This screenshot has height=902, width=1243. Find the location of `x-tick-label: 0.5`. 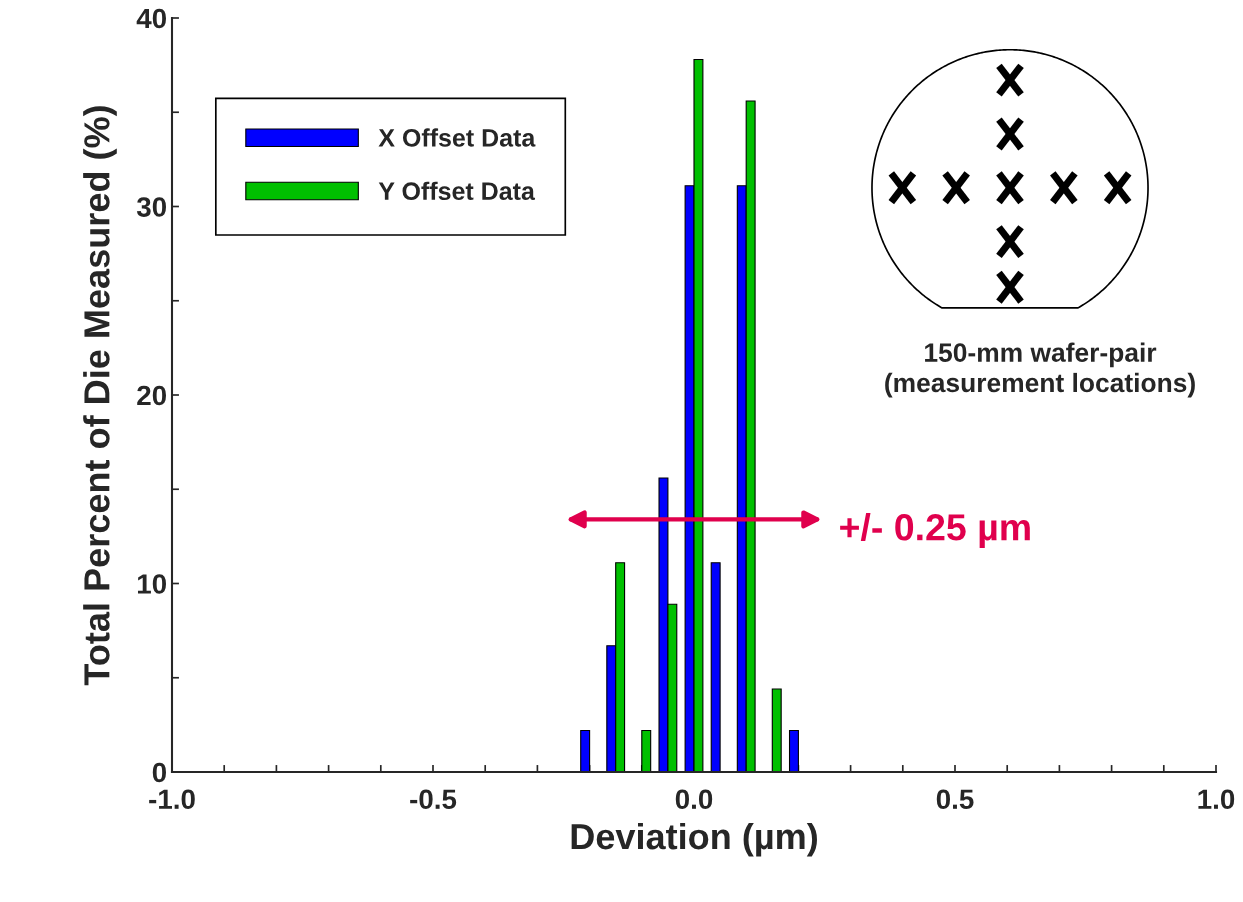

x-tick-label: 0.5 is located at coordinates (955, 799).